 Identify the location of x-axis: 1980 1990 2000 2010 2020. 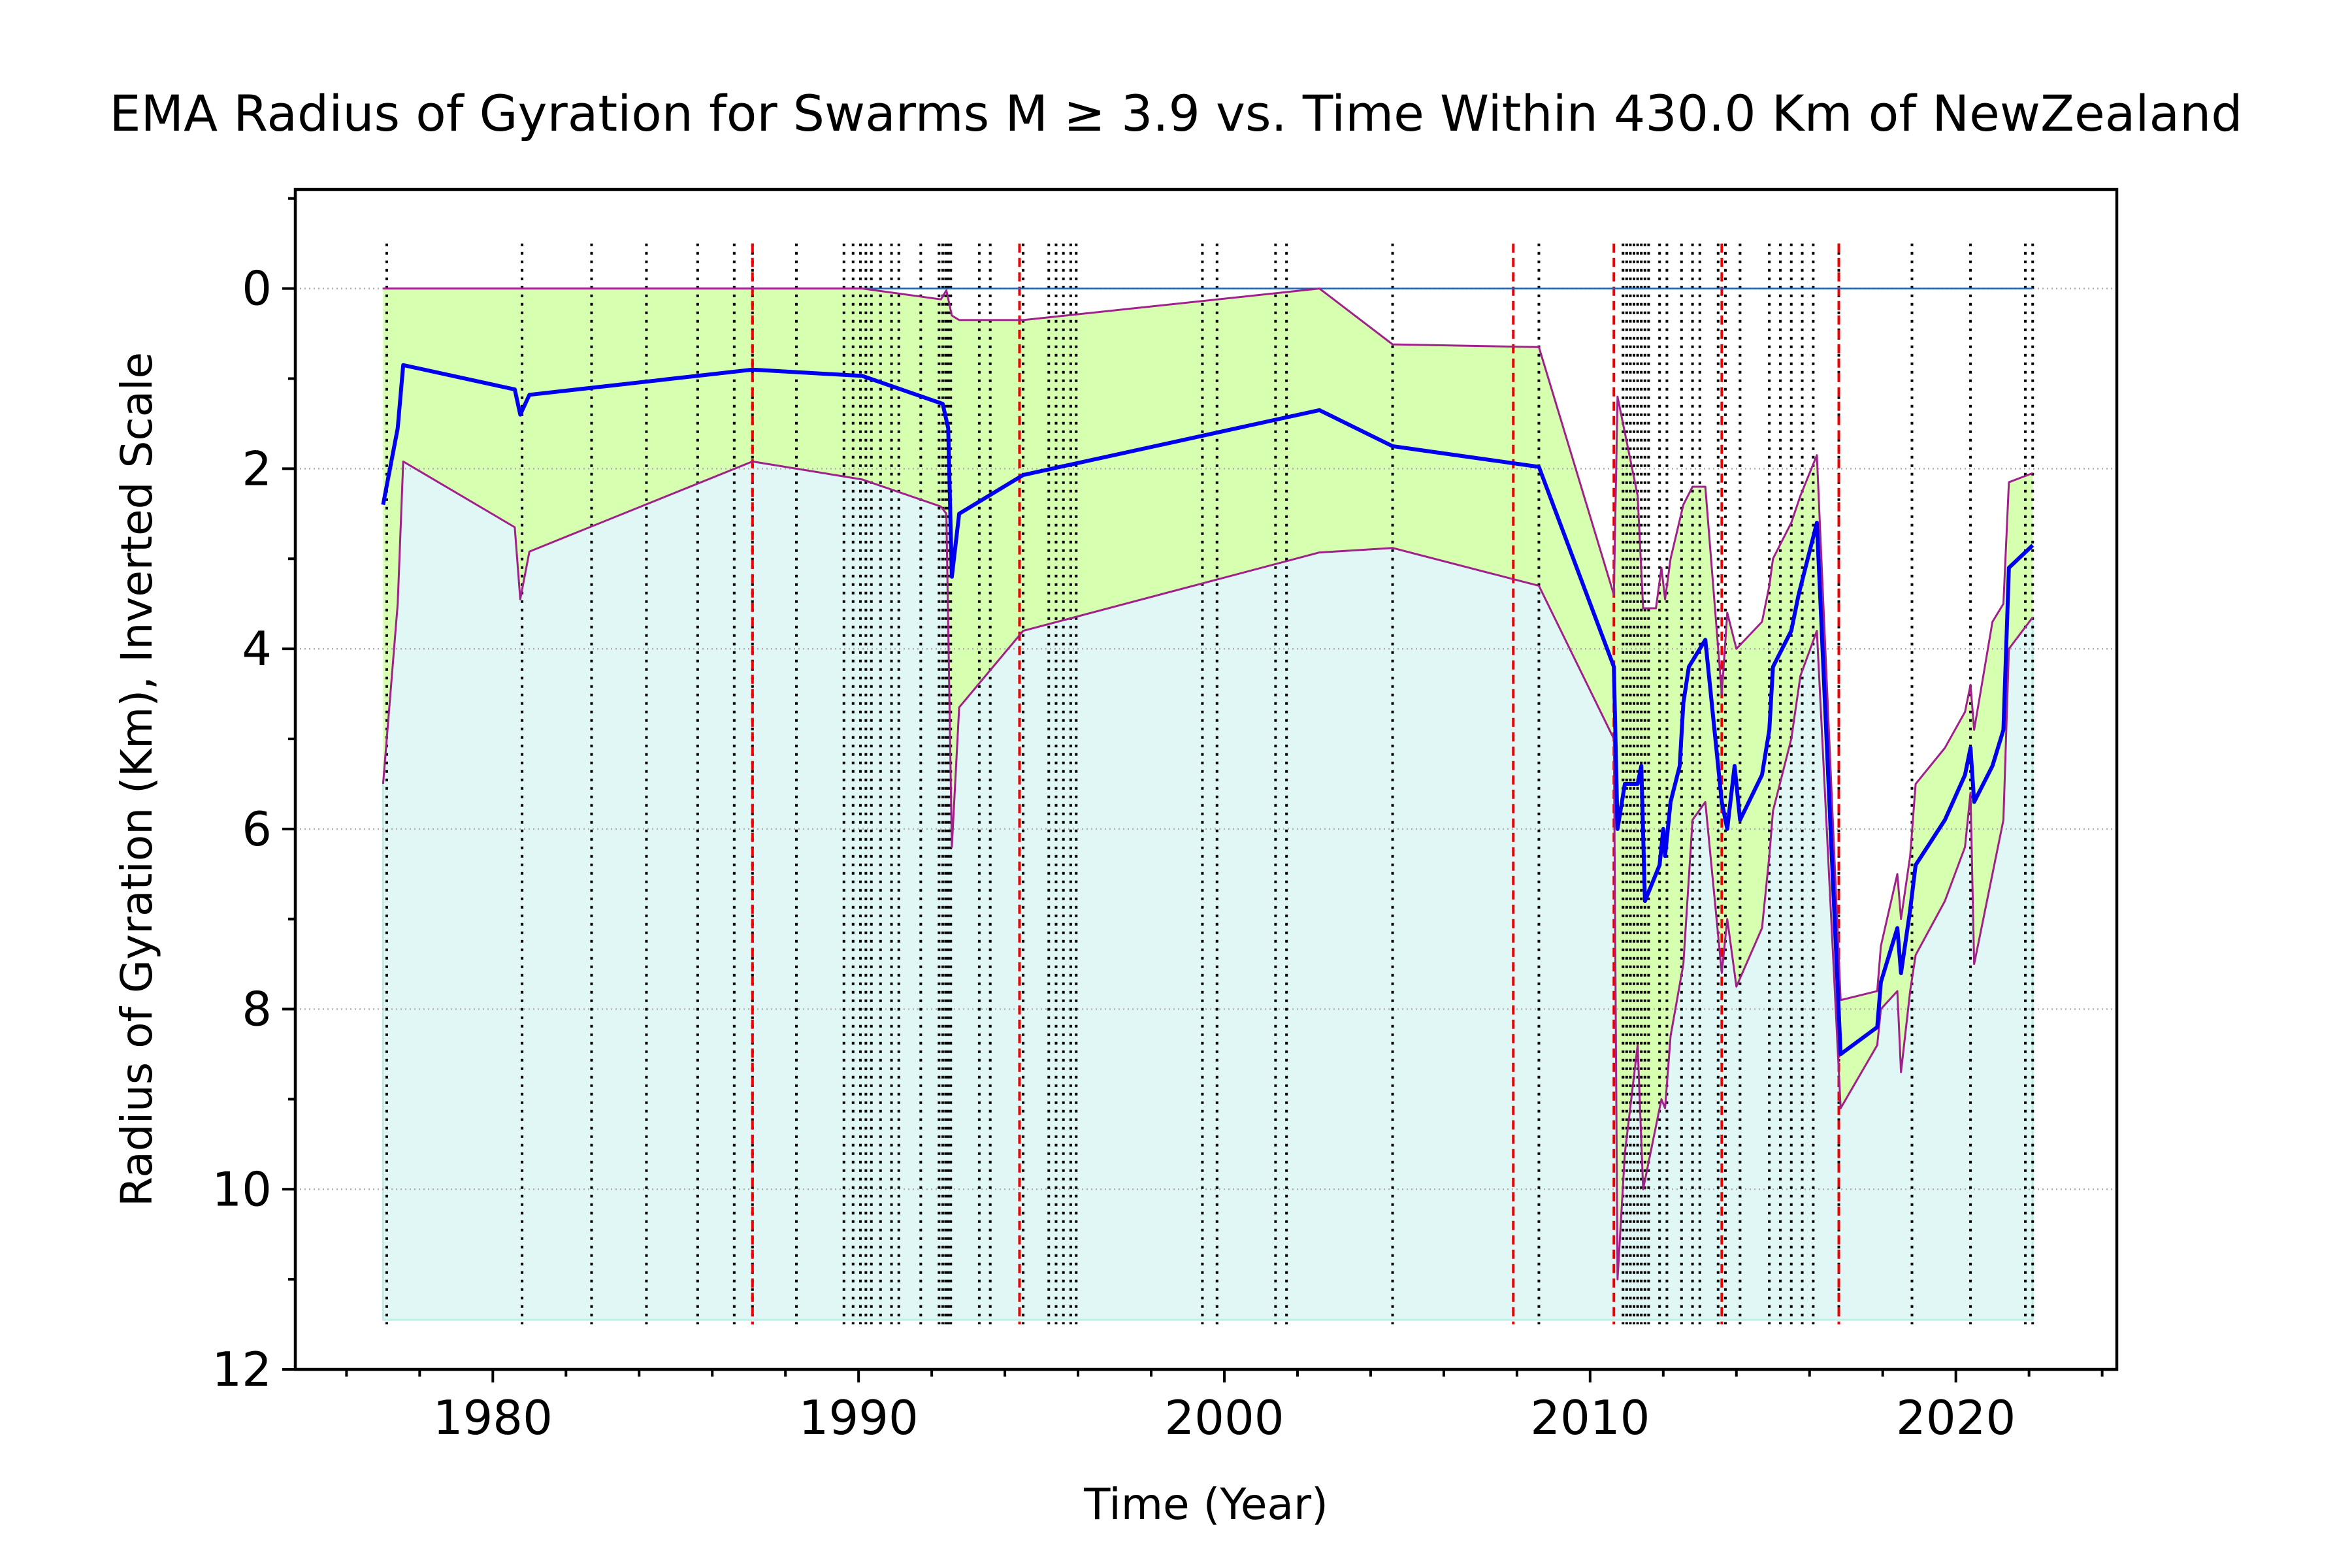
(1224, 1407).